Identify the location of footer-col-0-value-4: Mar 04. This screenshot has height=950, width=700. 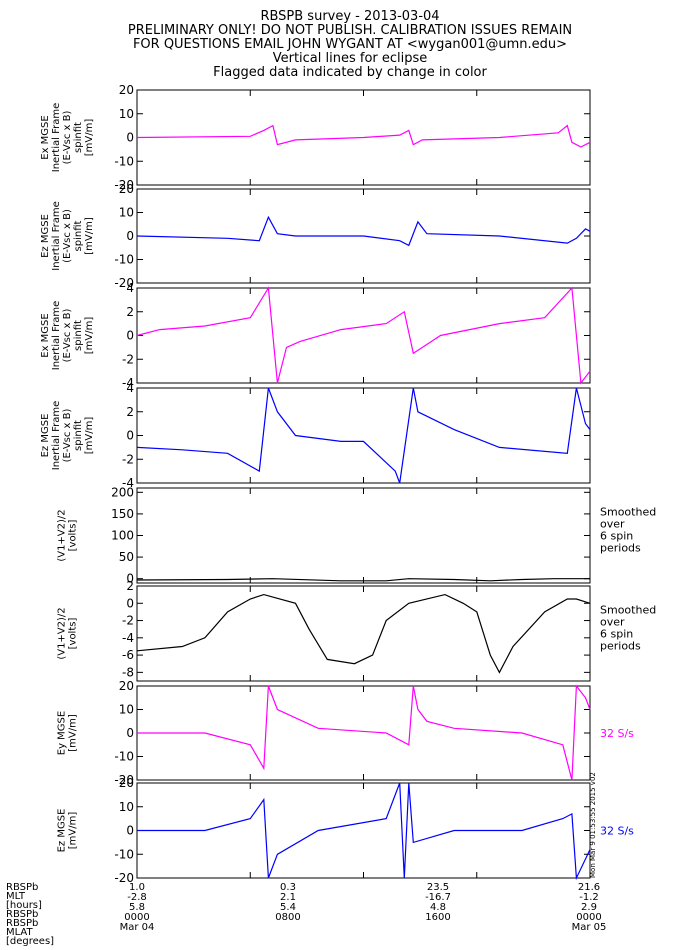
(137, 927).